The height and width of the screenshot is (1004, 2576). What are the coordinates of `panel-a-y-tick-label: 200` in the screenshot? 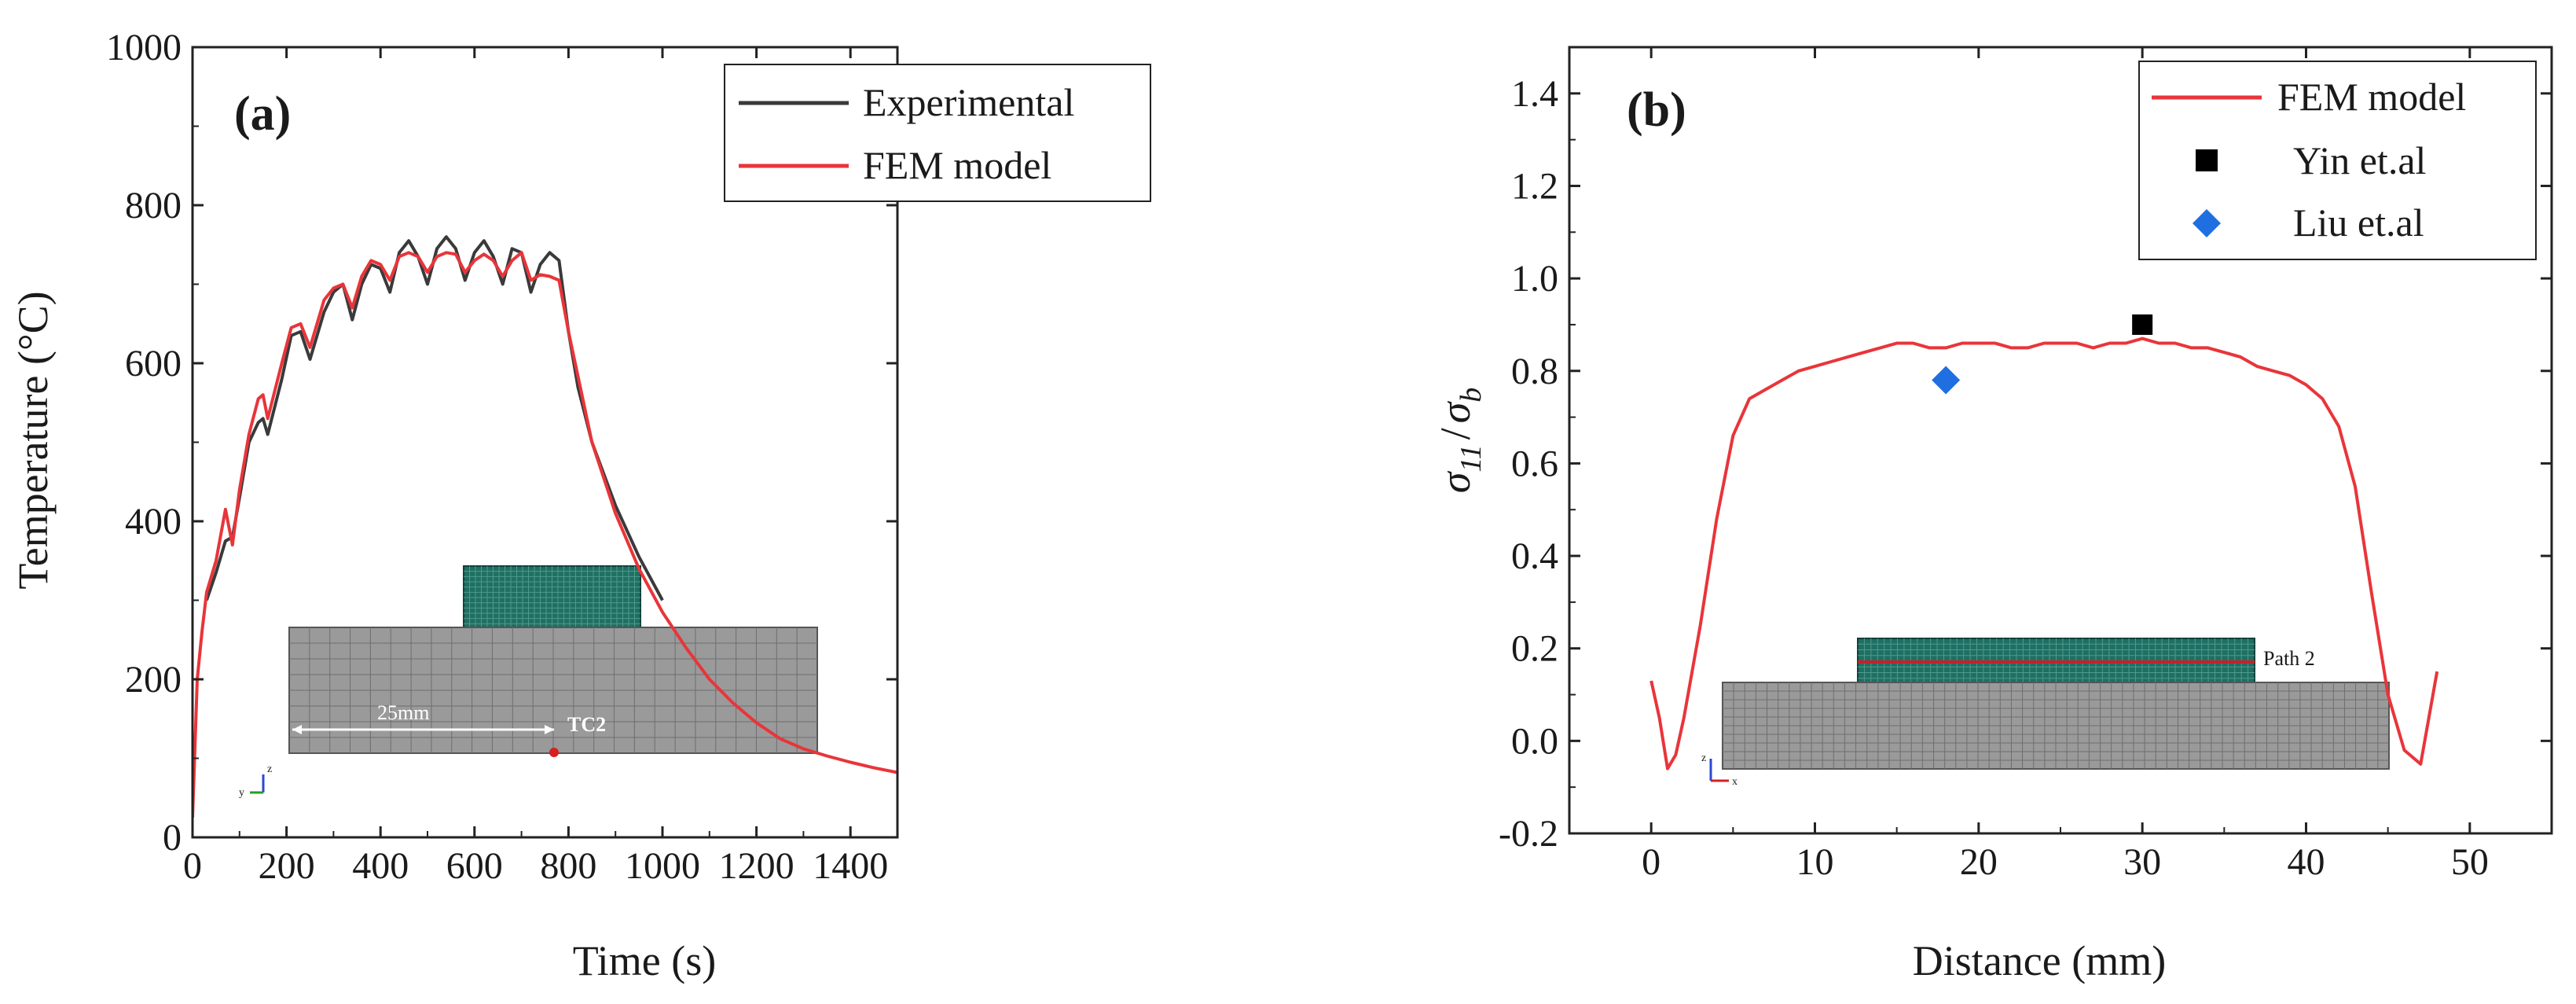 It's located at (153, 680).